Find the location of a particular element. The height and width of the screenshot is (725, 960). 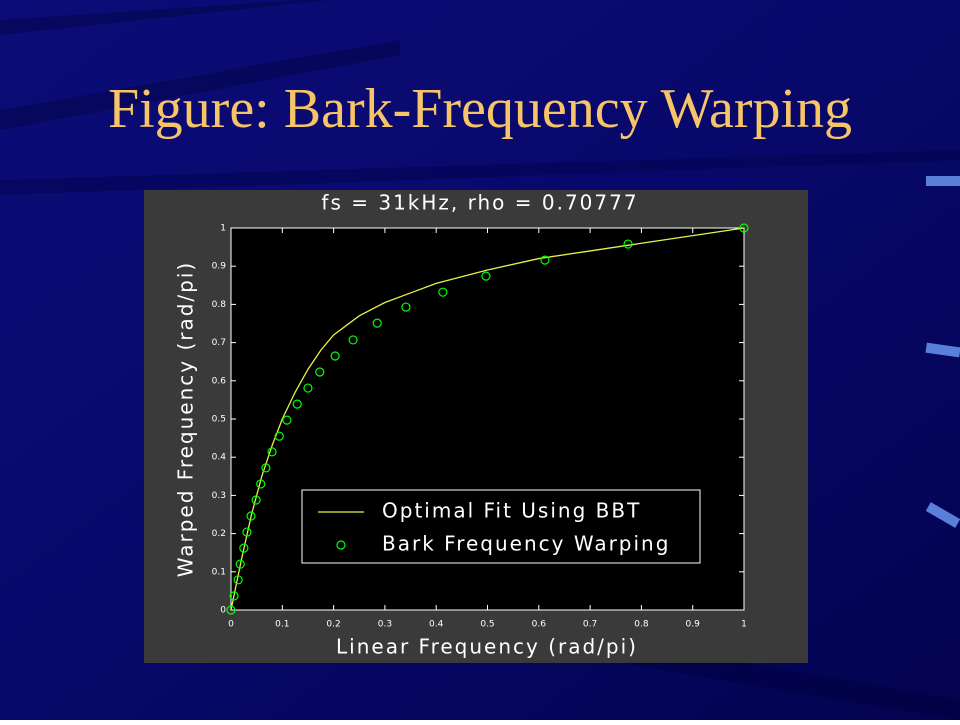

x-tick-label: 0.2 is located at coordinates (333, 625).